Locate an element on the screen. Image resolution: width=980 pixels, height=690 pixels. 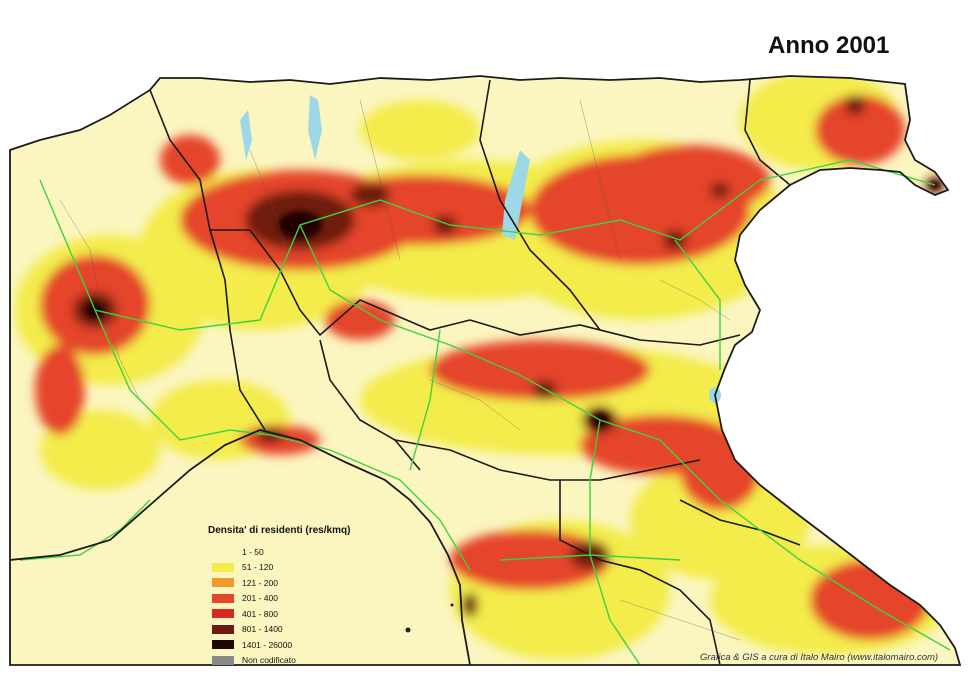
legend-title: Densita' di residenti (res/kmq) is located at coordinates (279, 530).